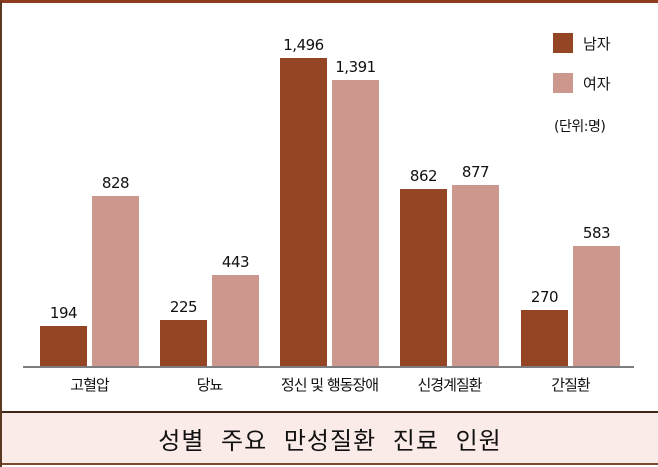 The image size is (658, 467). Describe the element at coordinates (582, 43) in the screenshot. I see `legend-item-male: 남자` at that location.